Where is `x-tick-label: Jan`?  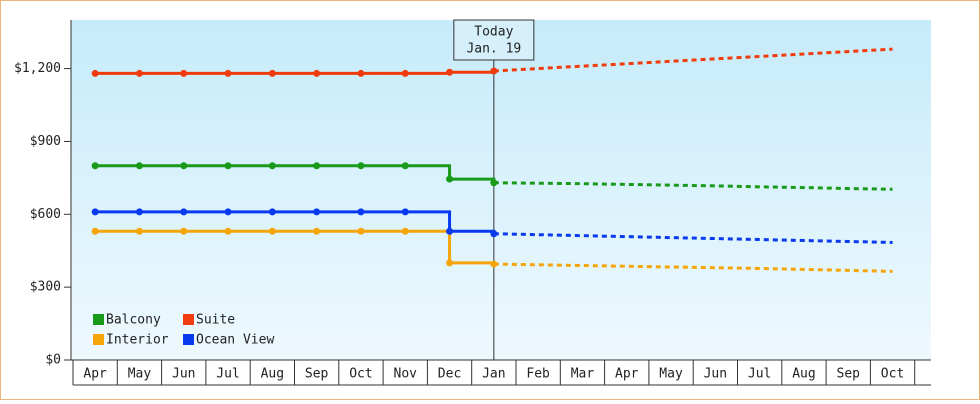 x-tick-label: Jan is located at coordinates (493, 374).